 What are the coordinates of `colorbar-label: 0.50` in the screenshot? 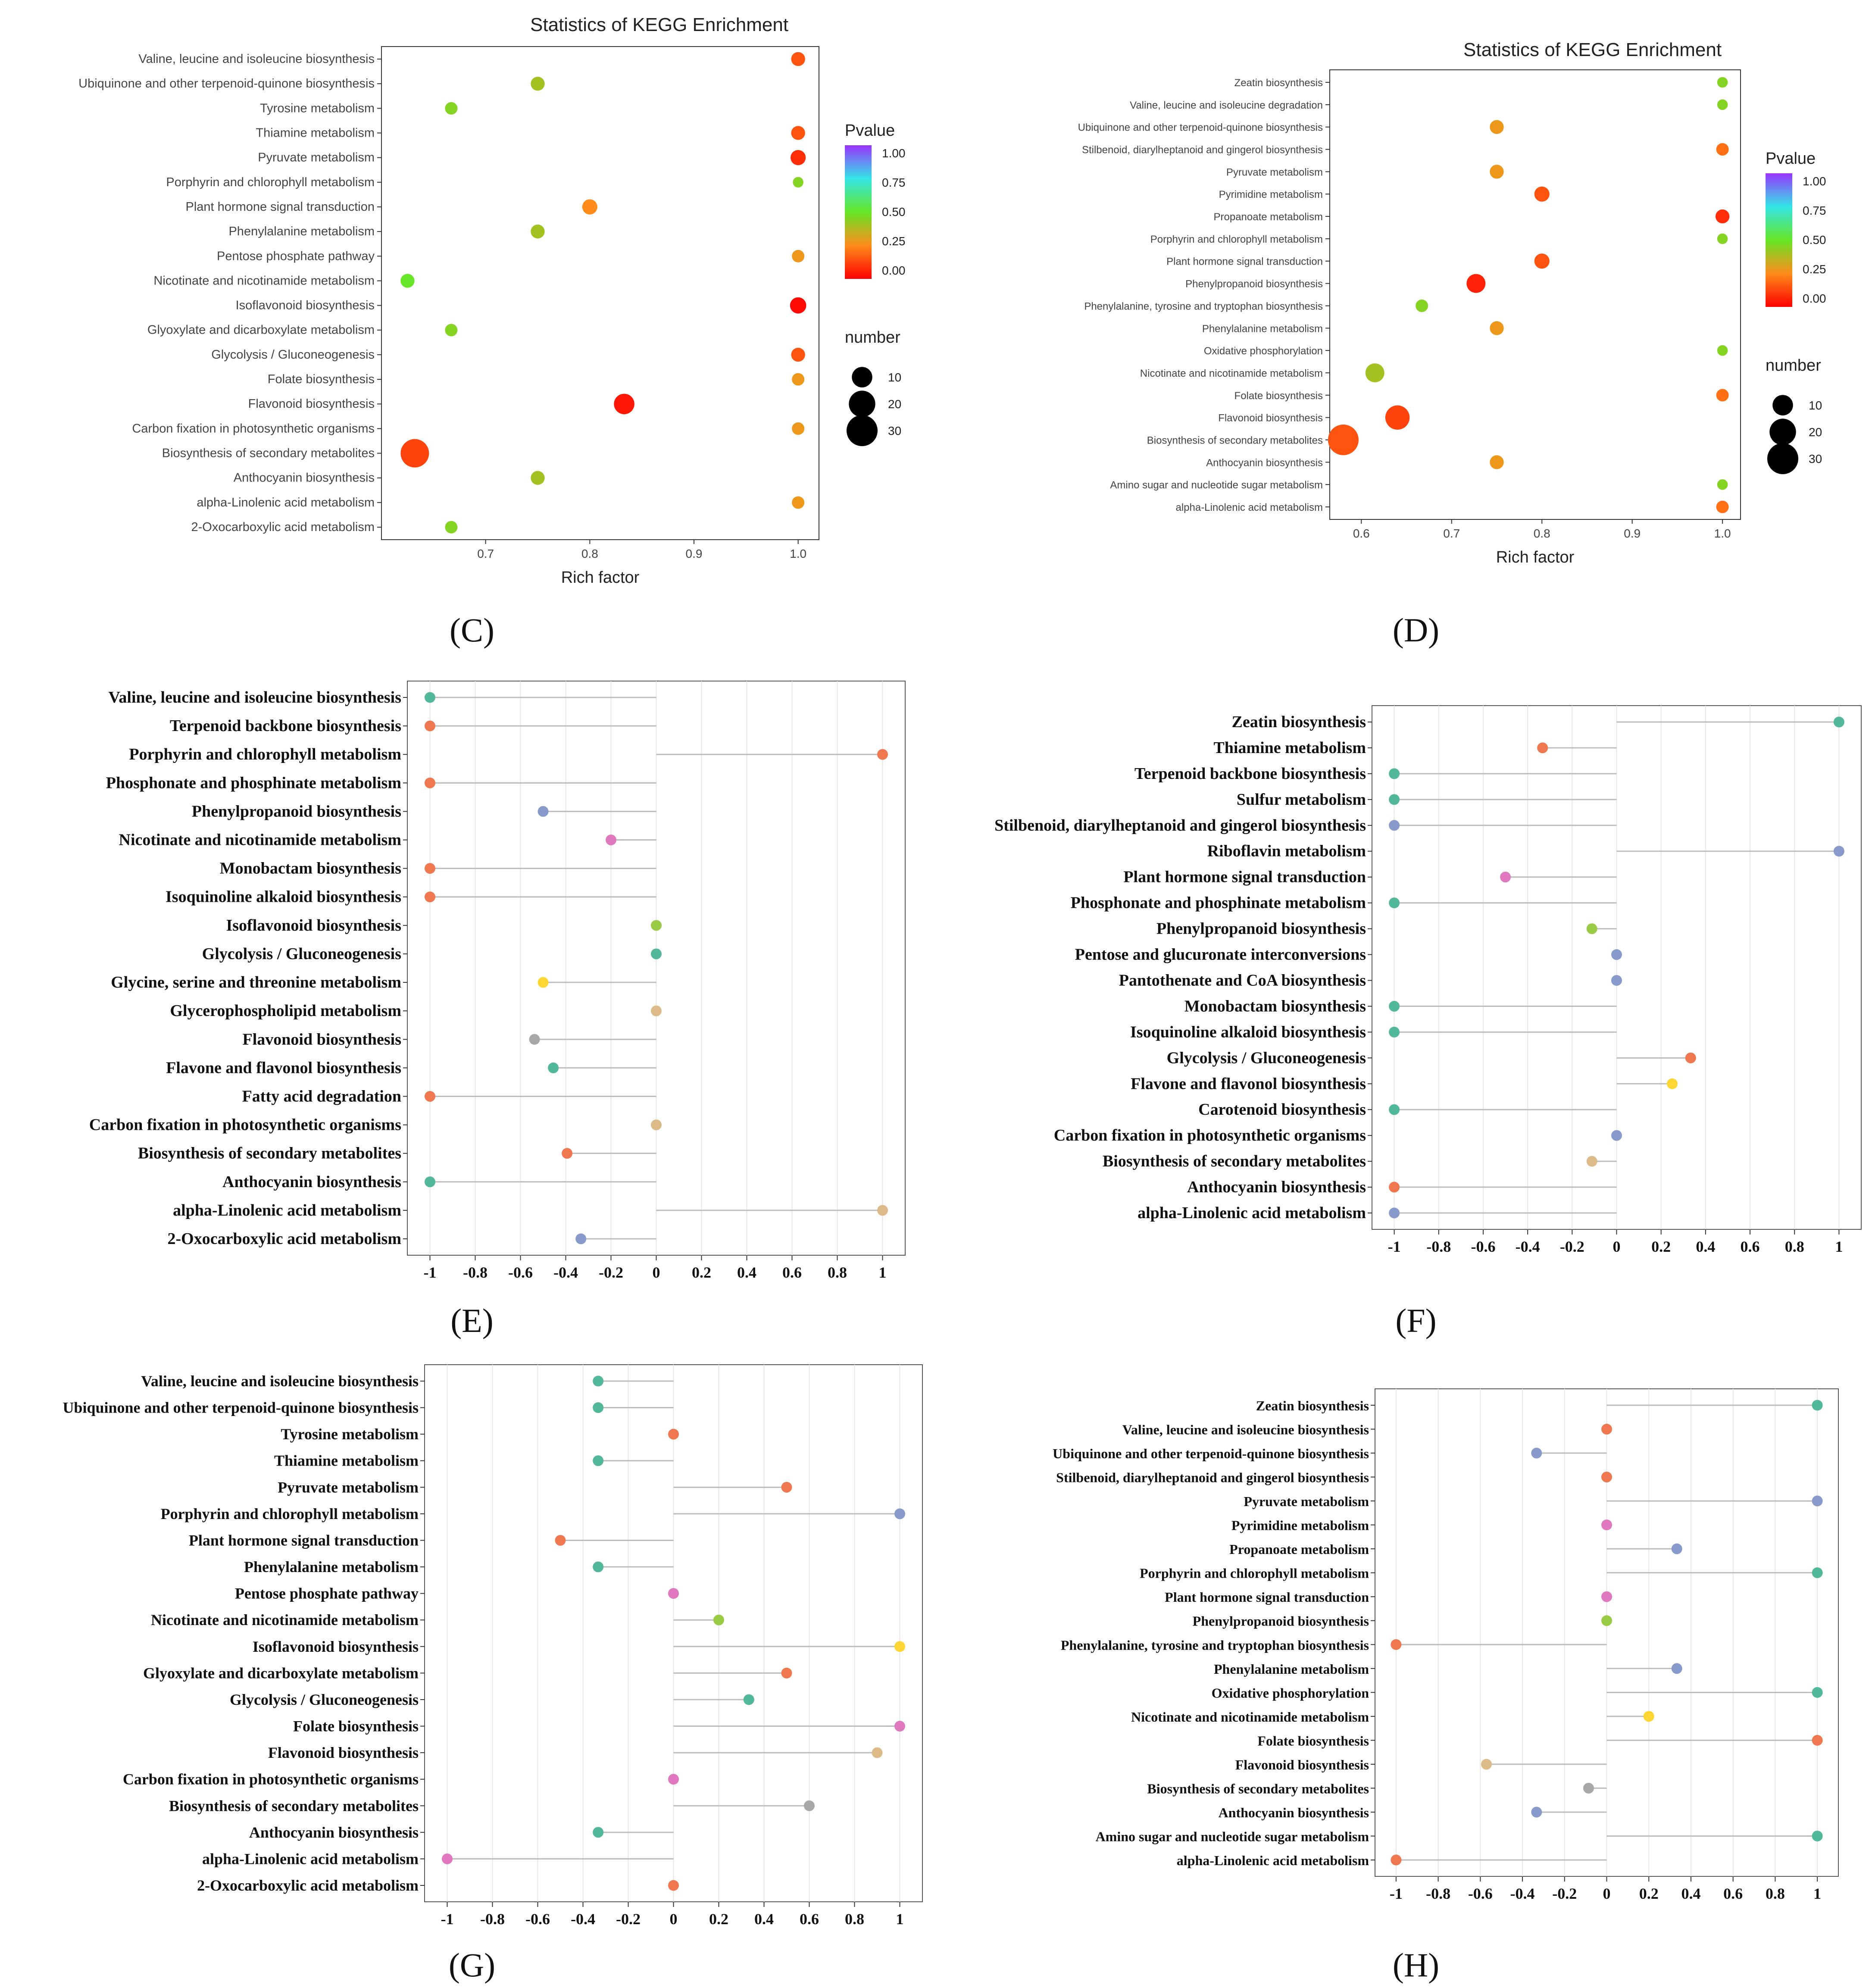 It's located at (1814, 240).